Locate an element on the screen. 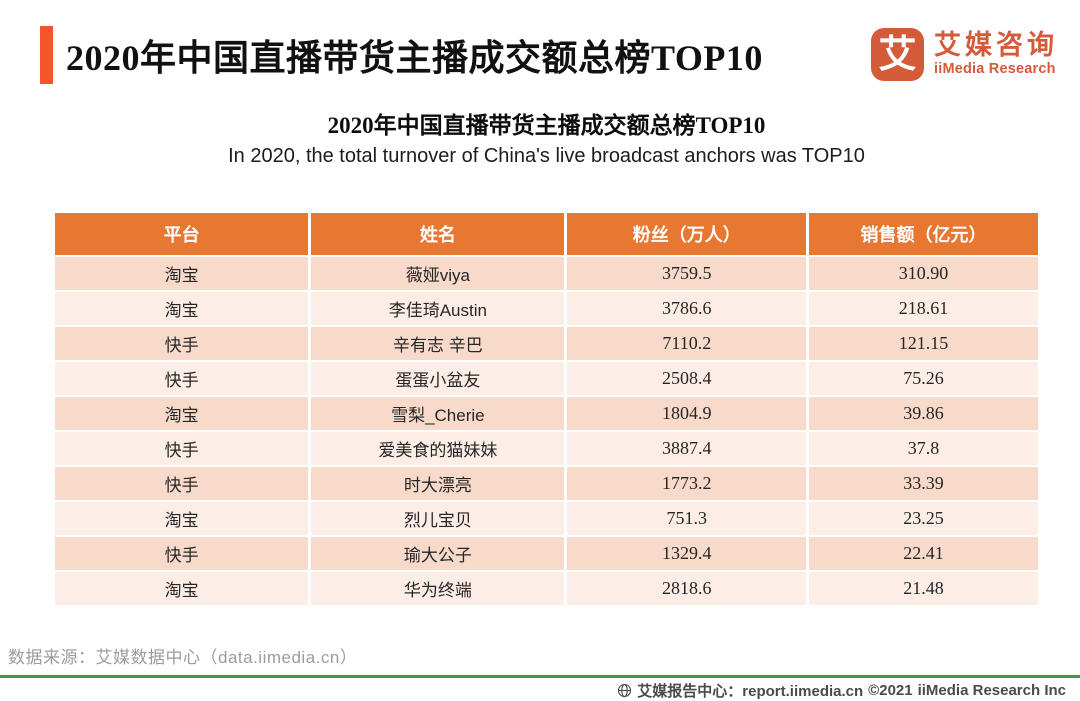  table-row: 淘宝 李佳琦Austin 3786.6 218.61 is located at coordinates (546, 308).